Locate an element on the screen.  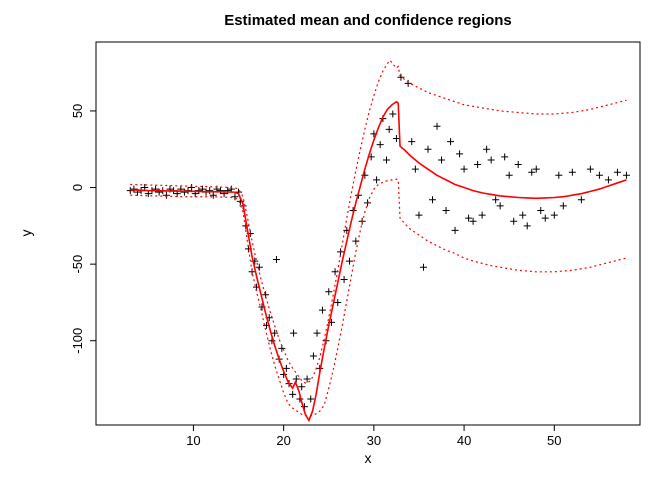
y-axis-label: y is located at coordinates (26, 233).